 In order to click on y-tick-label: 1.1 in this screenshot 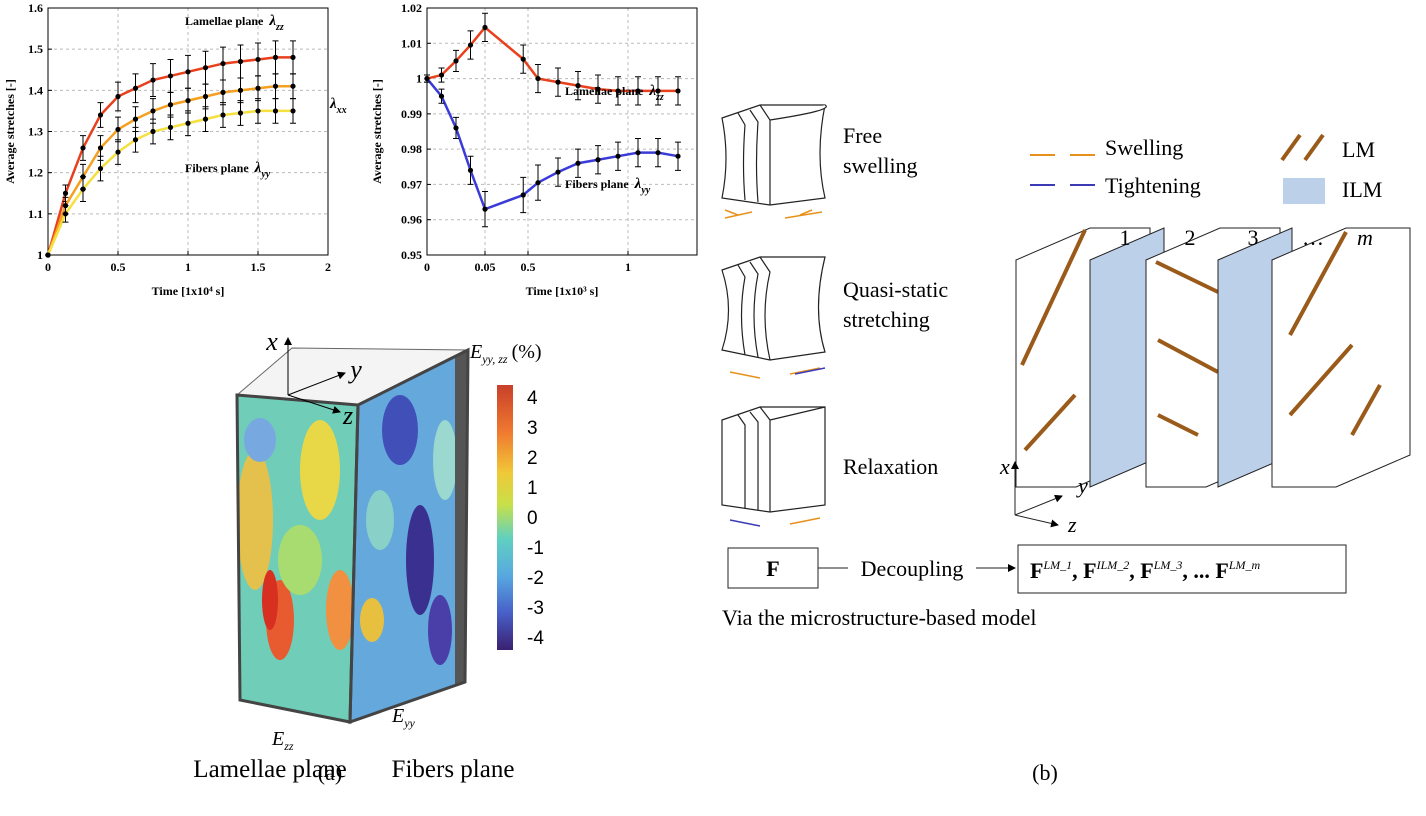, I will do `click(35, 214)`.